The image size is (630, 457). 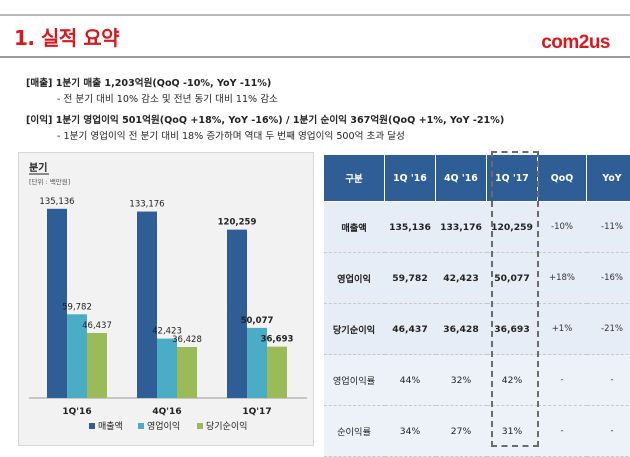 What do you see at coordinates (608, 329) in the screenshot?
I see `table-cell: -21%` at bounding box center [608, 329].